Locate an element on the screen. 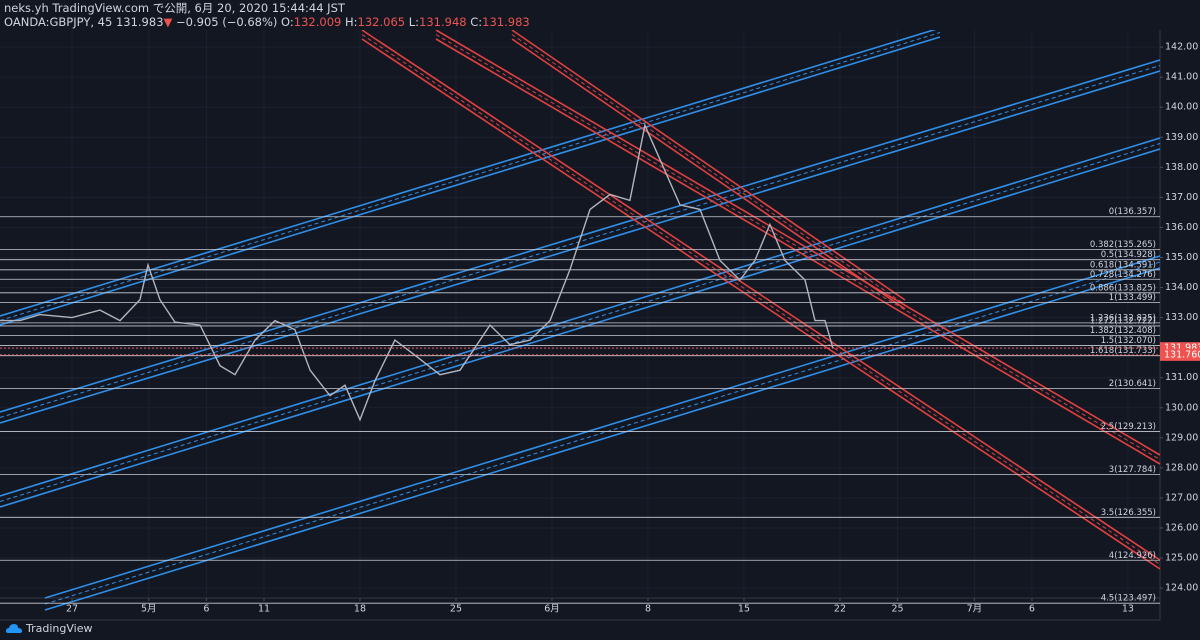 The height and width of the screenshot is (640, 1200). y-tick-label: 128.00 is located at coordinates (1181, 467).